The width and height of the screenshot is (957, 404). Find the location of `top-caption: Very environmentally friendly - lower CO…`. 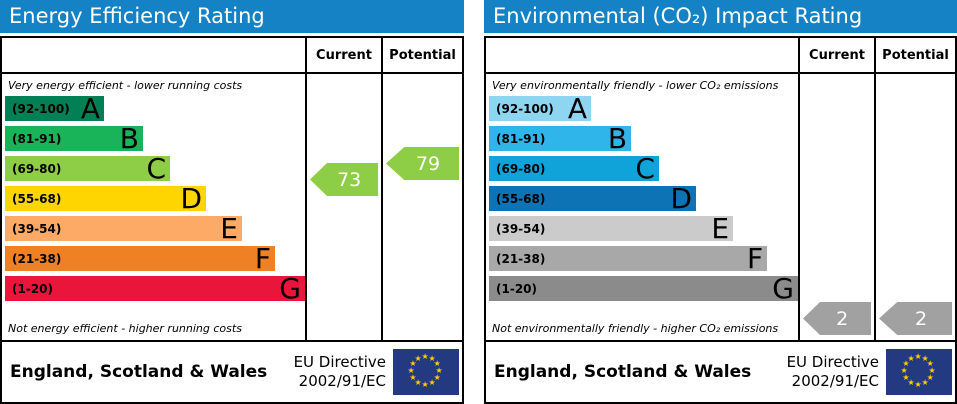

top-caption: Very environmentally friendly - lower CO… is located at coordinates (635, 85).